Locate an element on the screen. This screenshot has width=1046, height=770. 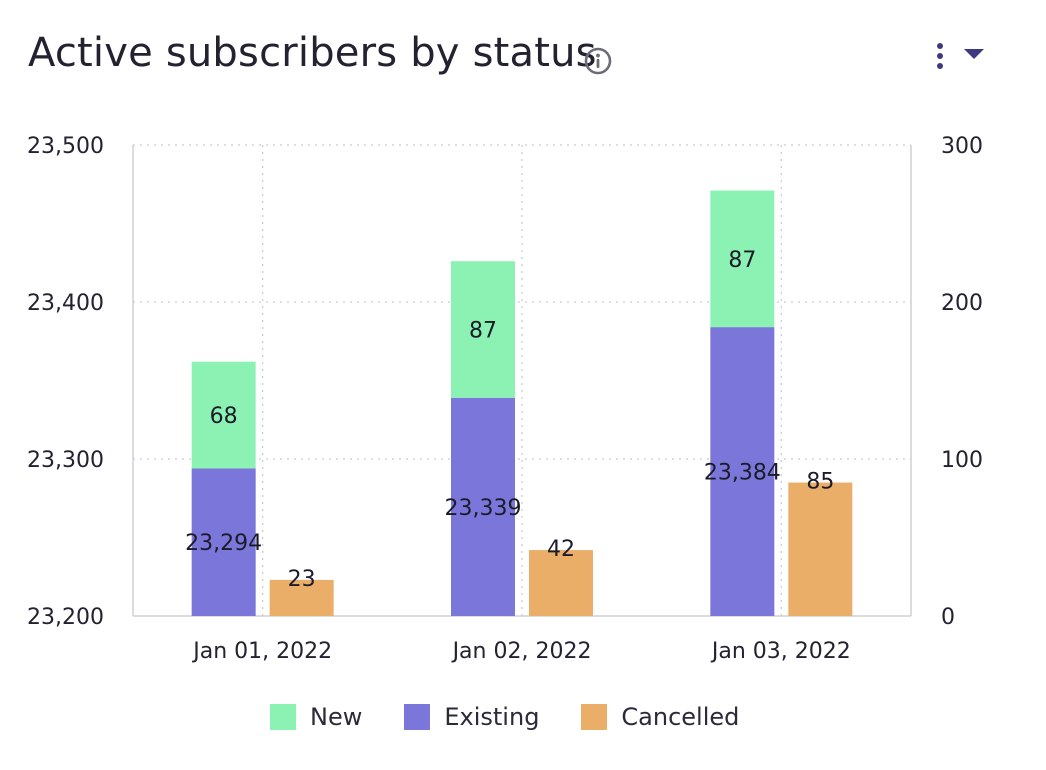
chart-legend: New Existing Cancelled is located at coordinates (525, 717).